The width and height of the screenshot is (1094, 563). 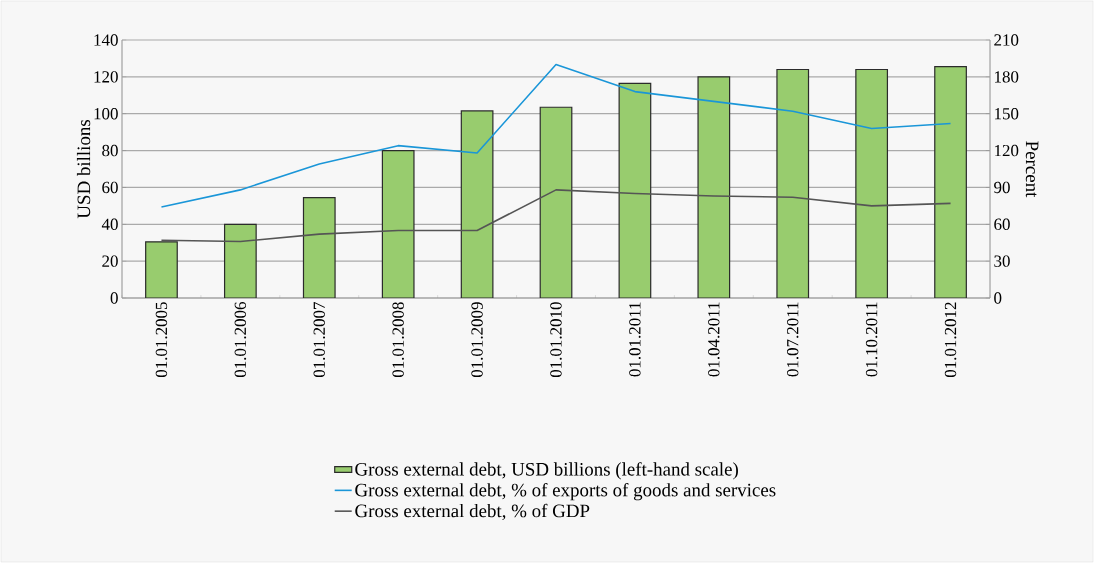 What do you see at coordinates (106, 113) in the screenshot?
I see `y-tick-label: 100` at bounding box center [106, 113].